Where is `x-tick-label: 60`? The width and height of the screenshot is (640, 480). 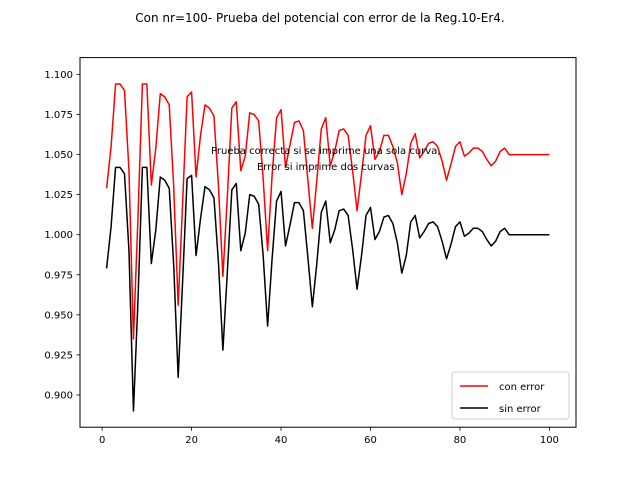
x-tick-label: 60 is located at coordinates (370, 440).